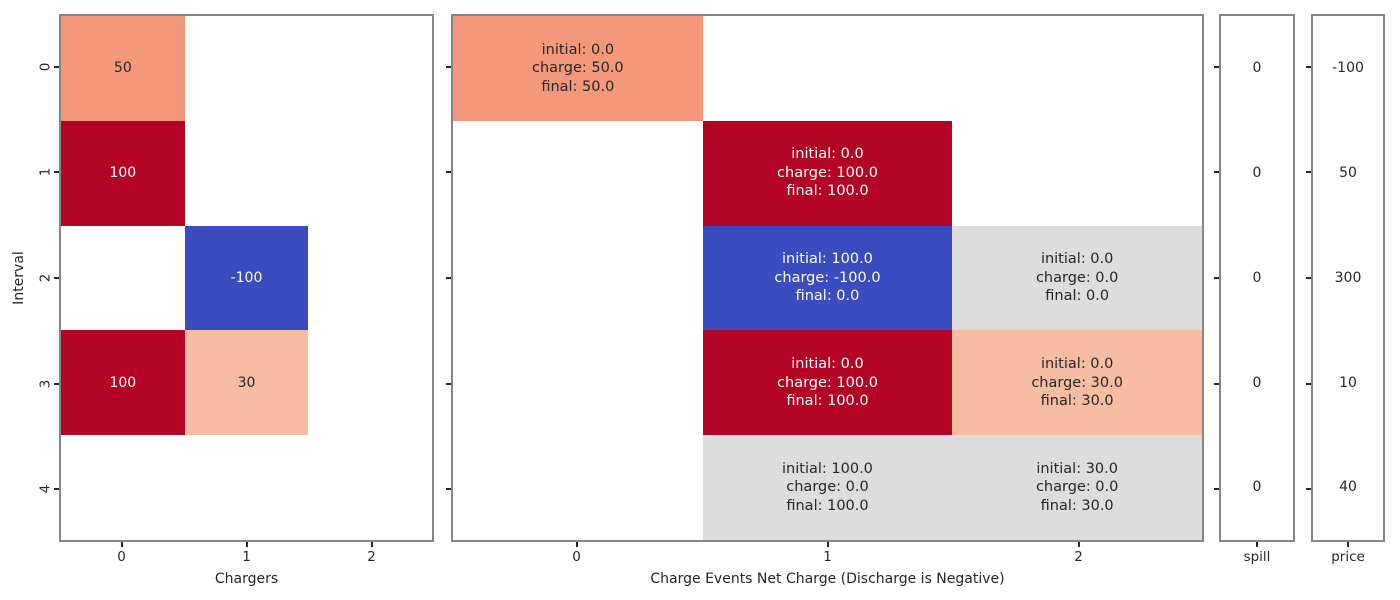 Image resolution: width=1400 pixels, height=600 pixels. I want to click on x-tick-label: spill, so click(1257, 557).